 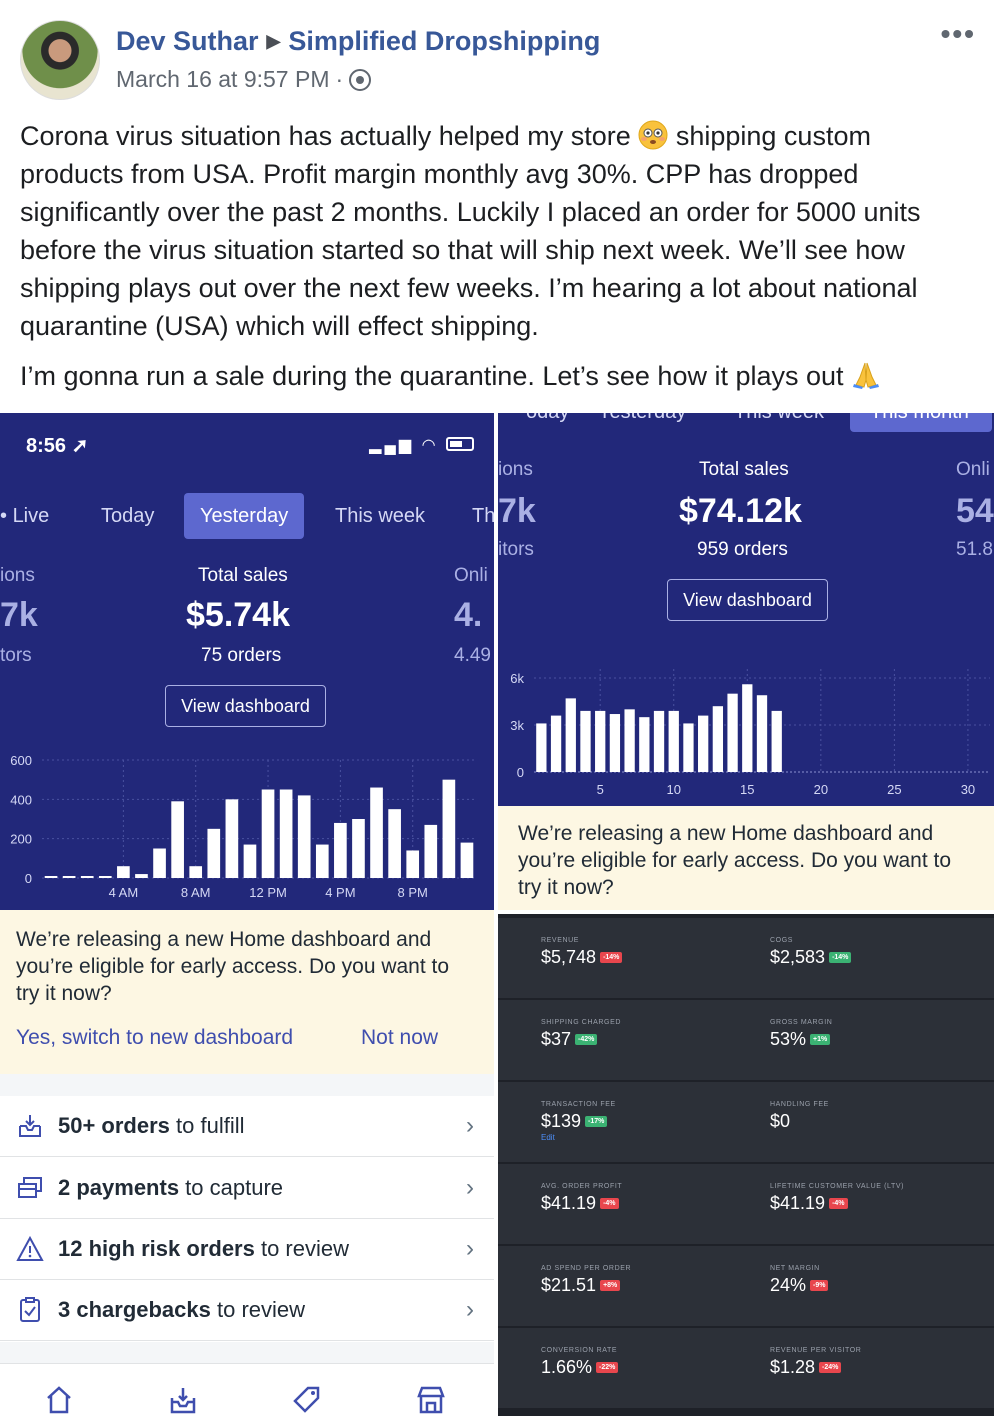 What do you see at coordinates (740, 511) in the screenshot?
I see `total-sales-value: $74.12k` at bounding box center [740, 511].